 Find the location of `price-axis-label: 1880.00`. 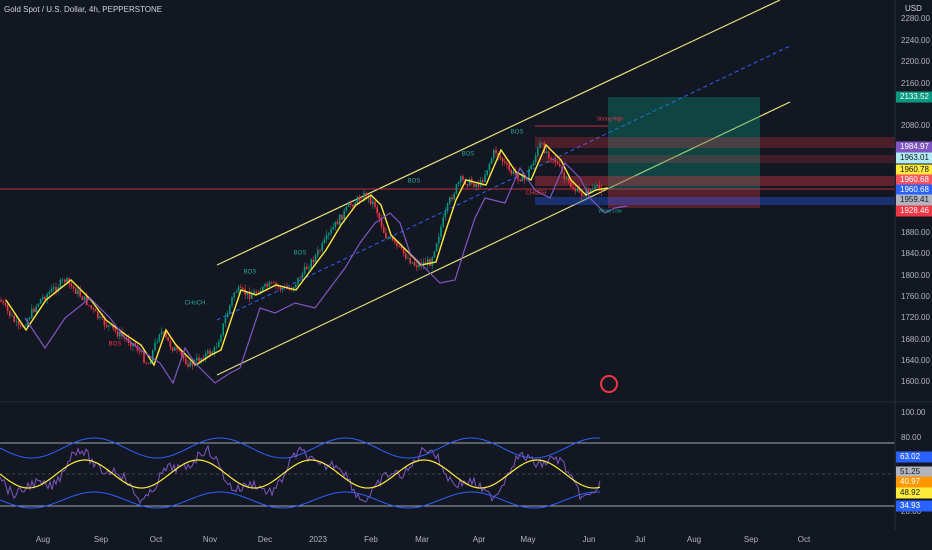

price-axis-label: 1880.00 is located at coordinates (915, 232).